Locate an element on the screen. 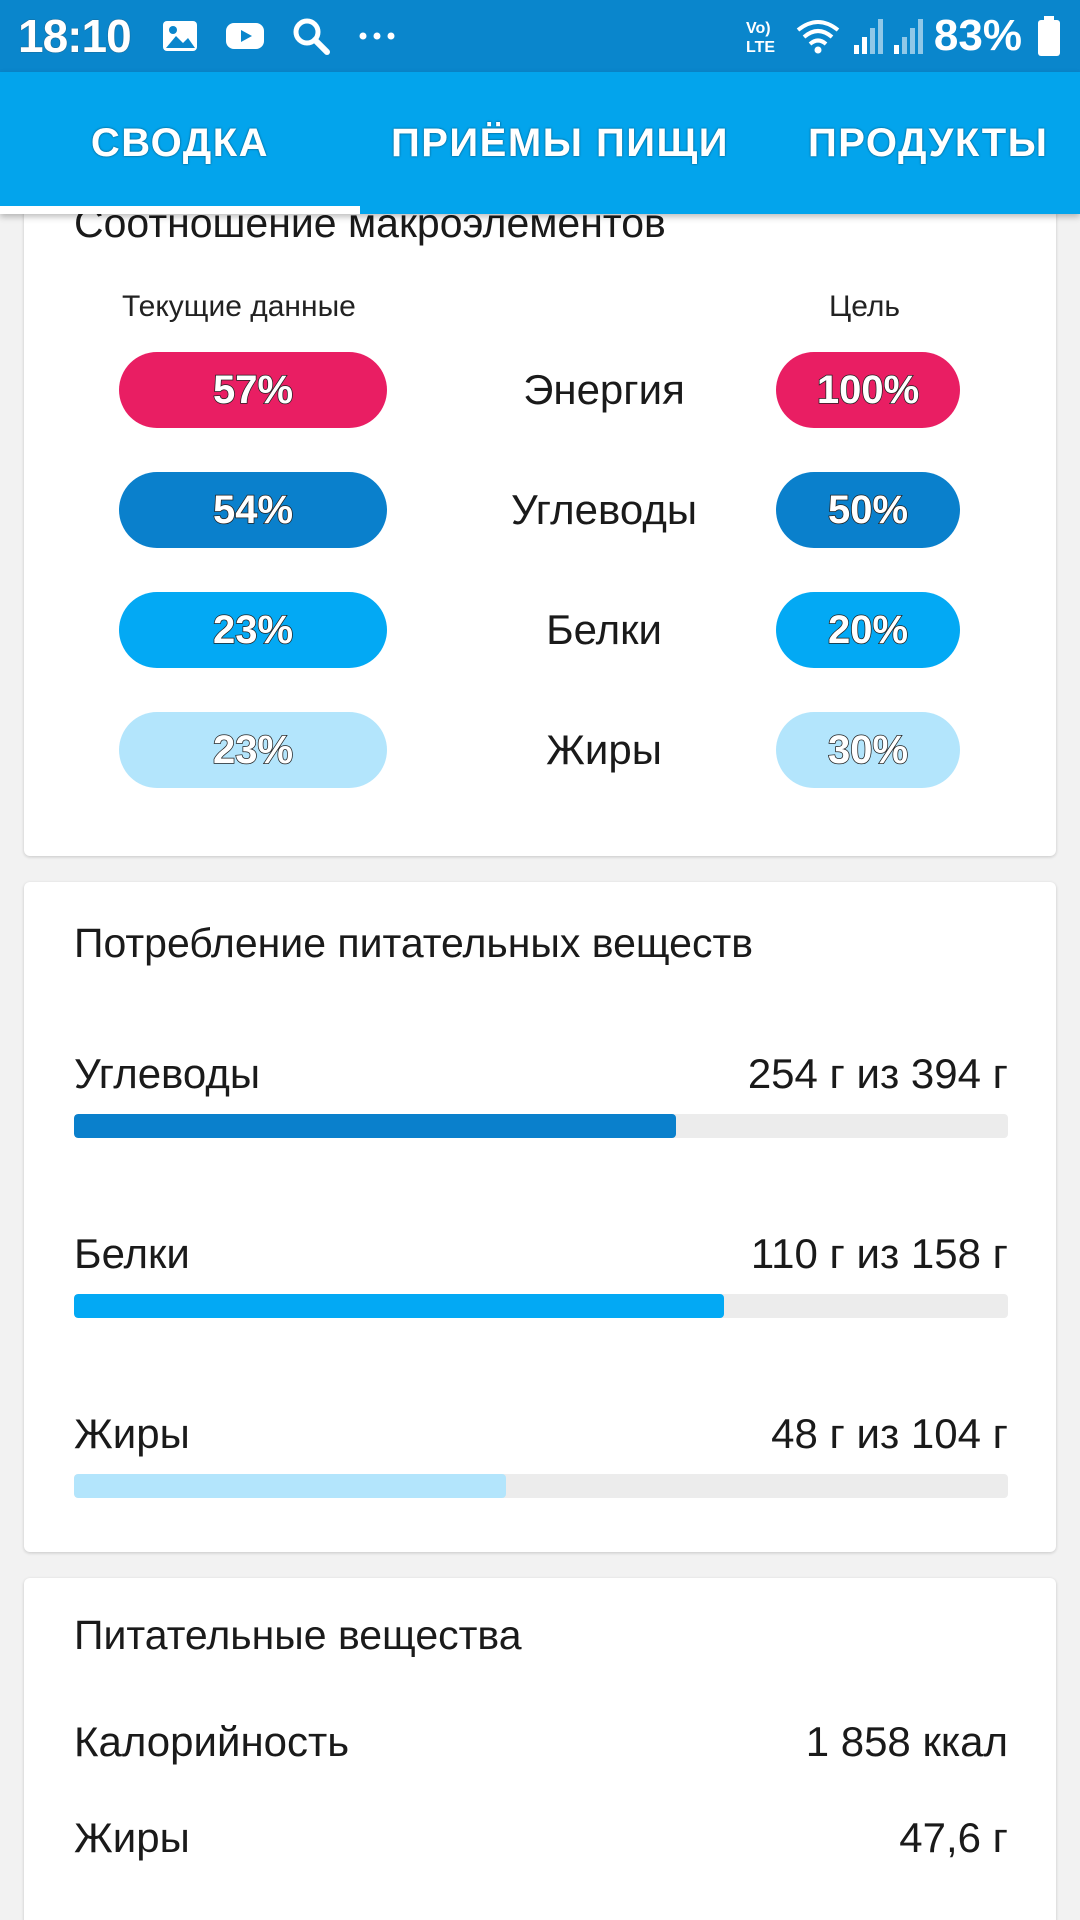  nutrient-name: Жиры is located at coordinates (132, 1837).